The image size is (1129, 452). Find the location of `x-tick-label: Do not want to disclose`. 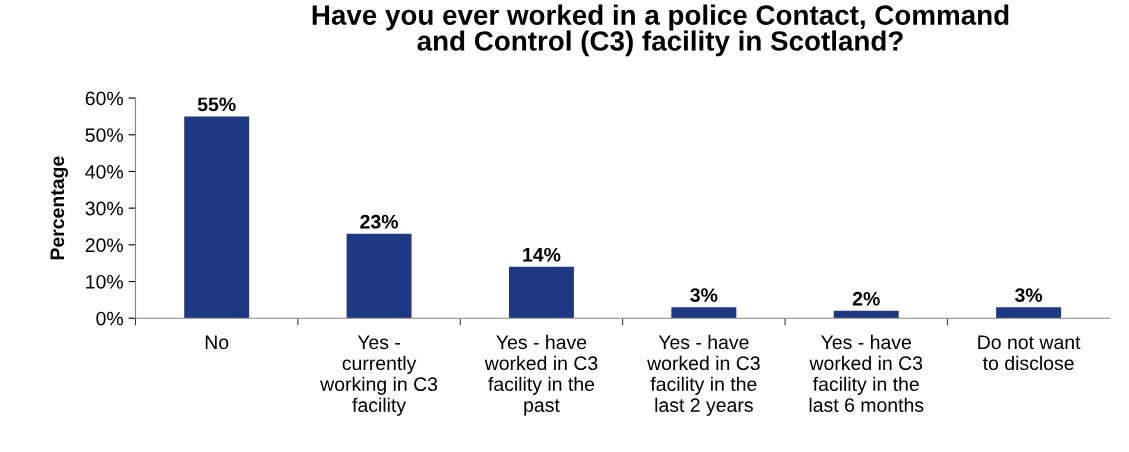

x-tick-label: Do not want to disclose is located at coordinates (1029, 353).